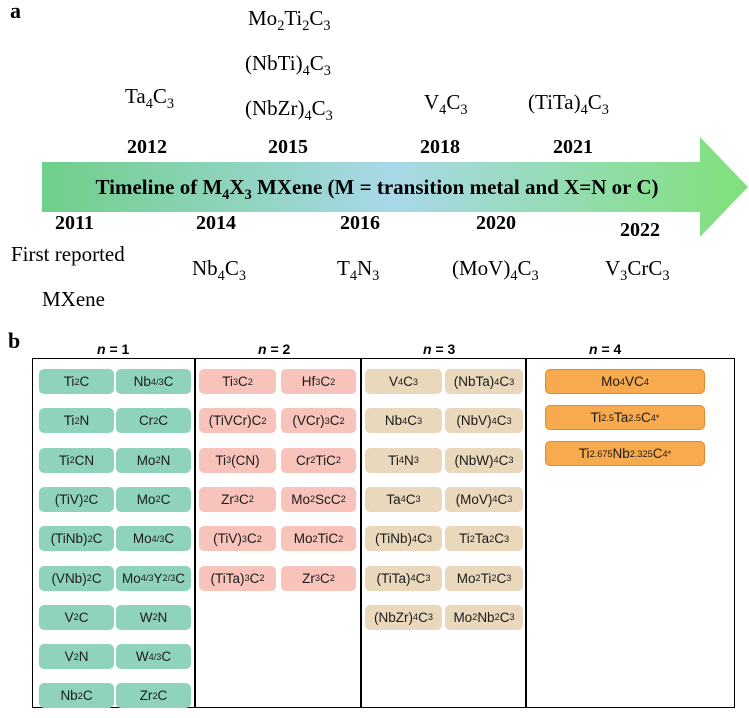 The width and height of the screenshot is (749, 718). Describe the element at coordinates (403, 499) in the screenshot. I see `mxene-compound: Ta 4 C 3` at that location.